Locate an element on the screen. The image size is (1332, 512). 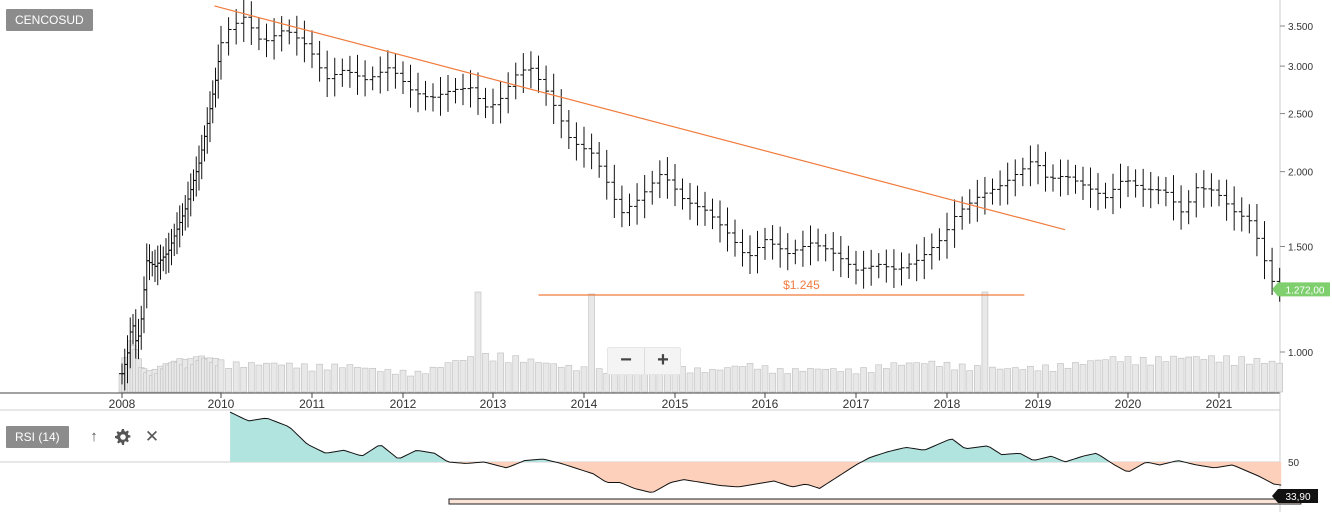
symbol-label: CENCOSUD is located at coordinates (49, 20).